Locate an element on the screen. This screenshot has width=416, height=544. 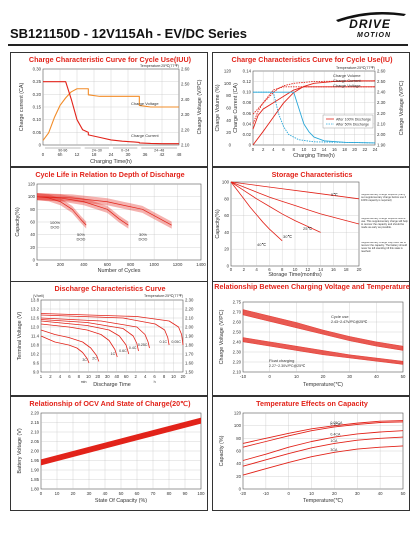
y-axis-label: Capacity (%) is located at coordinates (222, 450).